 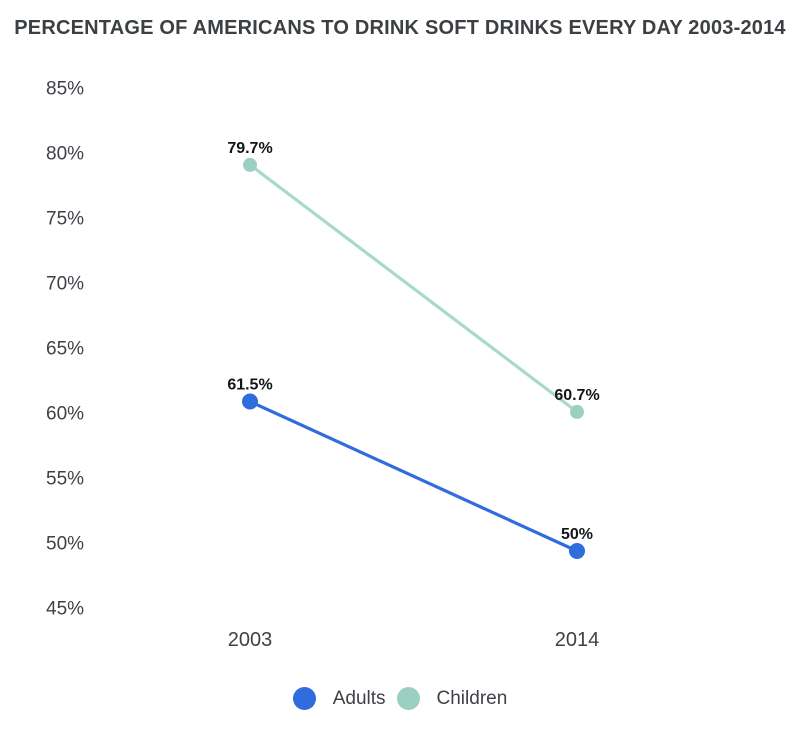 I want to click on y-tick-label: 60%, so click(x=65, y=414).